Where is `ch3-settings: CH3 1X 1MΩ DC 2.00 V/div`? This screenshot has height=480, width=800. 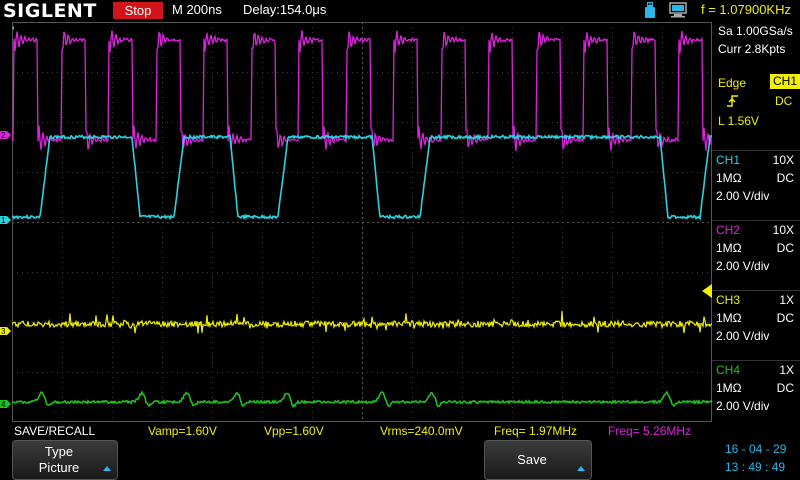
ch3-settings: CH3 1X 1MΩ DC 2.00 V/div is located at coordinates (756, 322).